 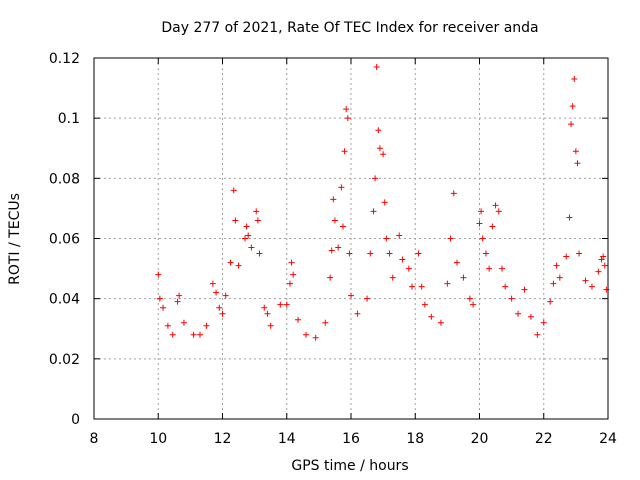 I want to click on x-tick-labels: 8 10 12 14 16 18 20 22 24, so click(x=353, y=439).